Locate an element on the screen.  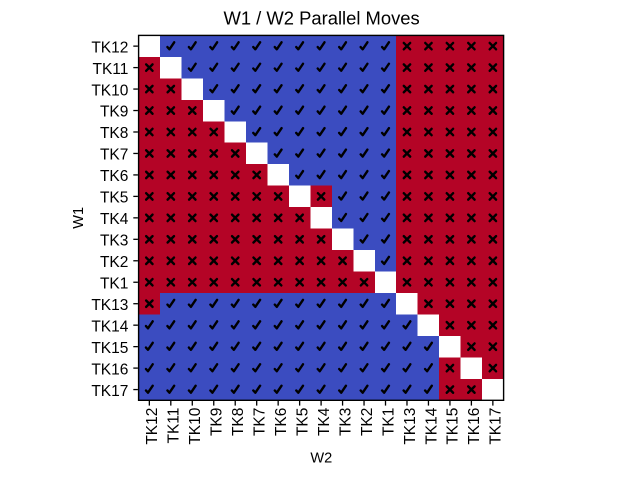
svg-text: W2 is located at coordinates (321, 458).